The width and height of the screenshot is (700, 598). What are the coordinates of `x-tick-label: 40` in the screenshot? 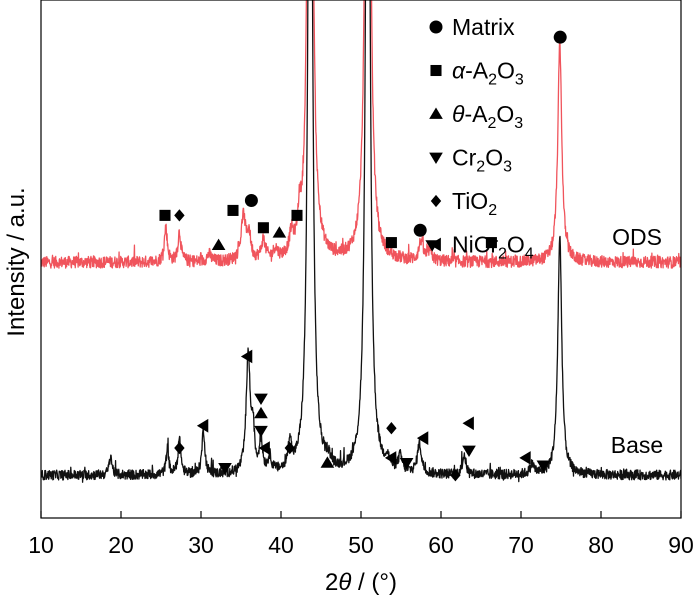 It's located at (281, 545).